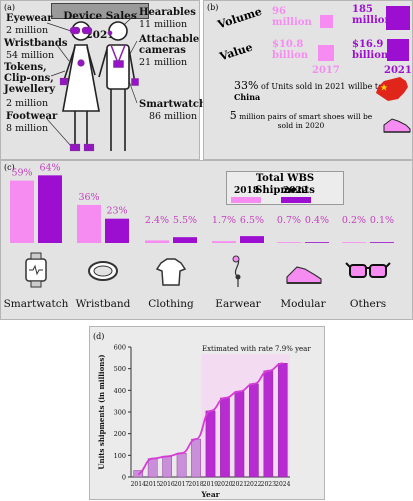  I want to click on trend-line, so click(210, 419).